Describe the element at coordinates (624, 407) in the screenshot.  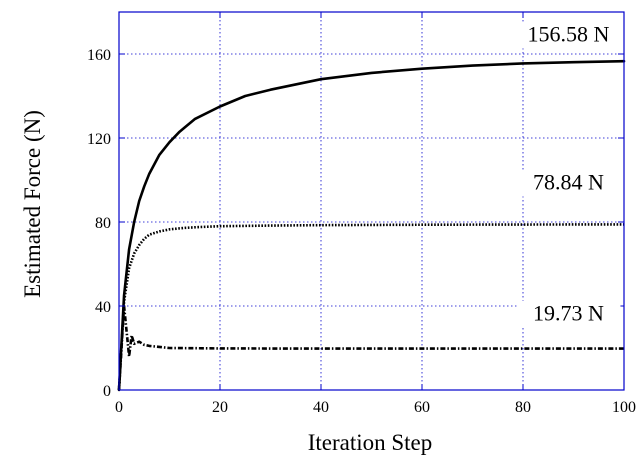
I see `x-tick-label: 100` at that location.